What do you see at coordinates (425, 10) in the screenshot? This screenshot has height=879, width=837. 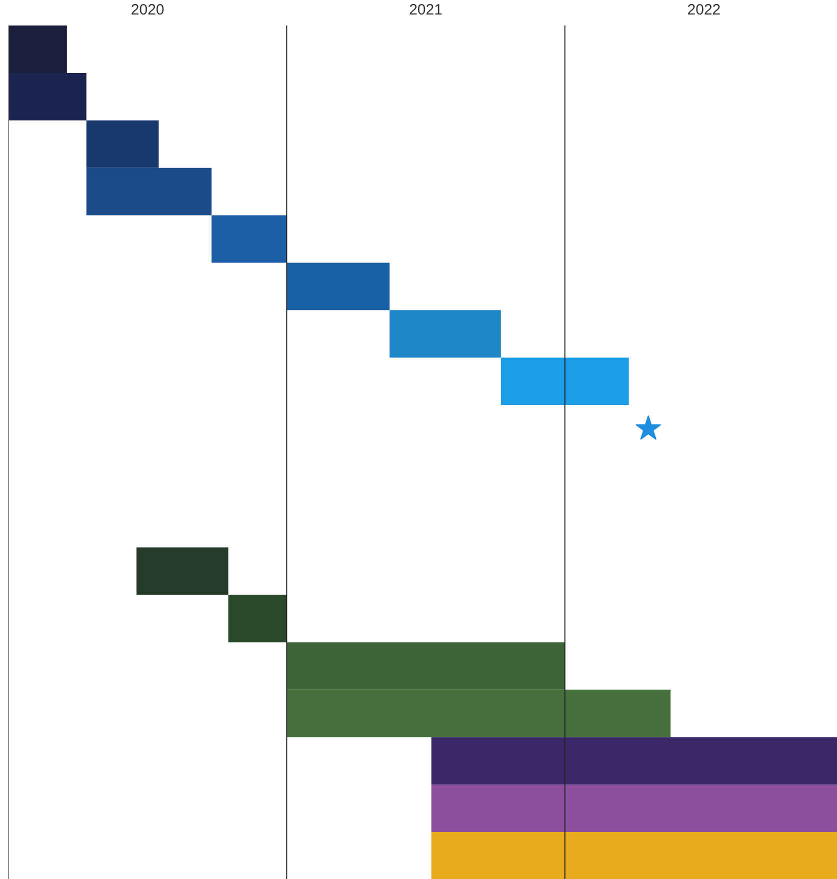 I see `x-tick-label: 2021` at bounding box center [425, 10].